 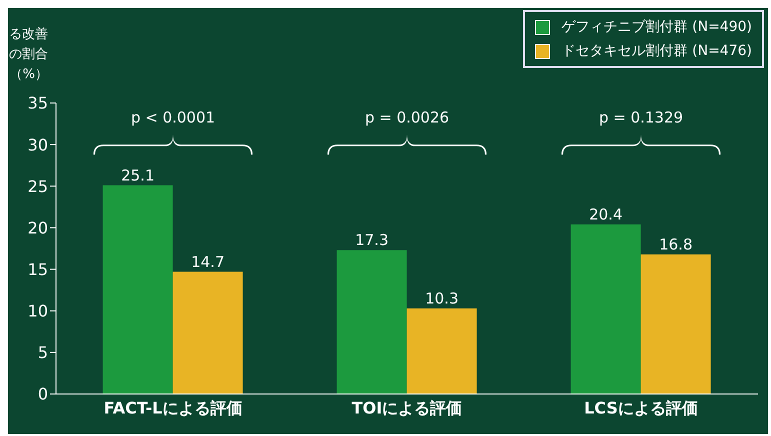 What do you see at coordinates (208, 261) in the screenshot?
I see `data-label: 14.7` at bounding box center [208, 261].